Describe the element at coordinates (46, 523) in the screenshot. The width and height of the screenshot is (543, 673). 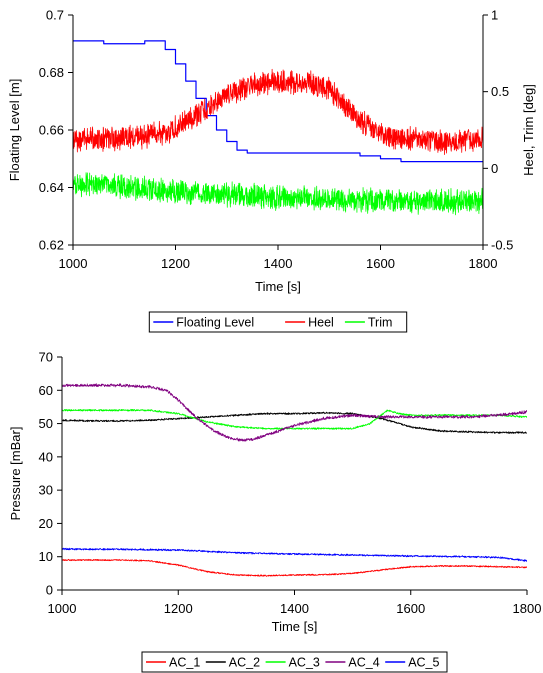
I see `y-tick-label: 20` at that location.